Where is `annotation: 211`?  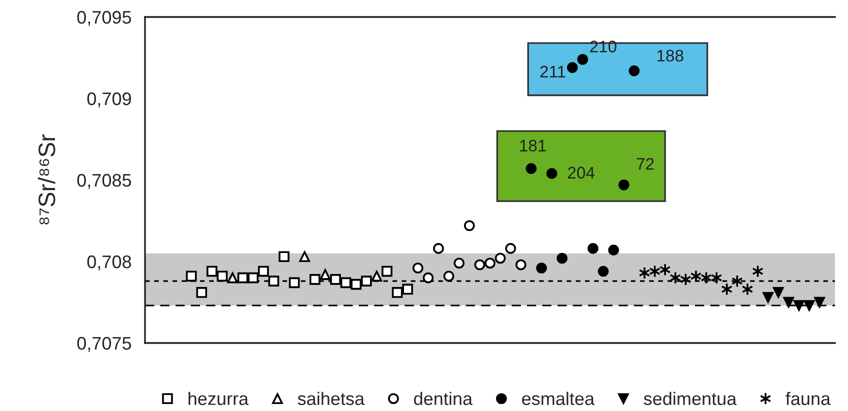 annotation: 211 is located at coordinates (553, 72).